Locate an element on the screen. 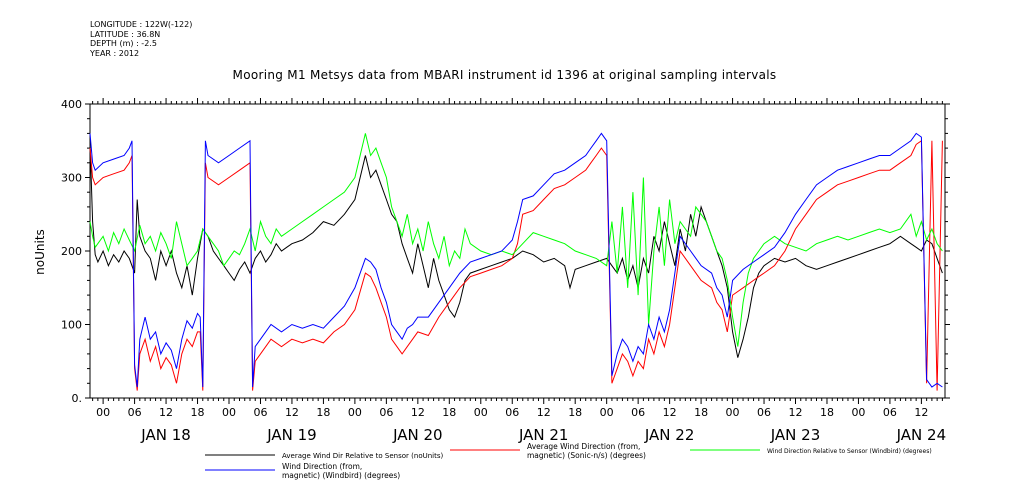 The height and width of the screenshot is (504, 1009). y-tick-label: 100 is located at coordinates (71, 325).